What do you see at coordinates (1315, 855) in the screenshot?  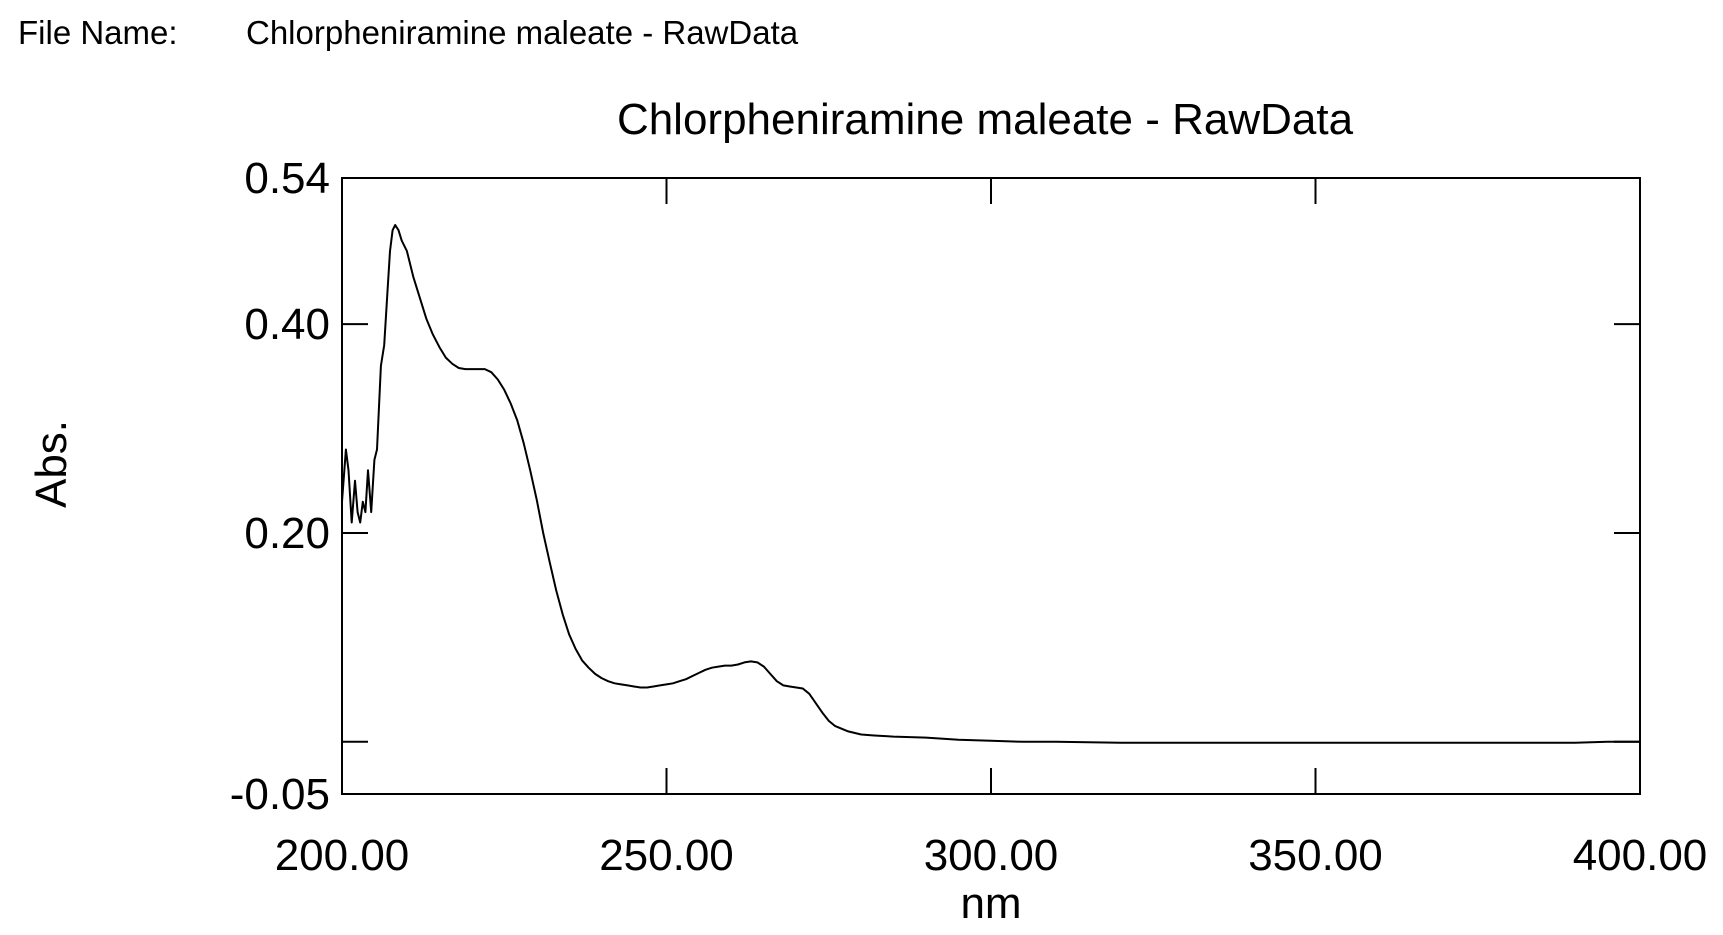 I see `x-tick-label: 350.00` at bounding box center [1315, 855].